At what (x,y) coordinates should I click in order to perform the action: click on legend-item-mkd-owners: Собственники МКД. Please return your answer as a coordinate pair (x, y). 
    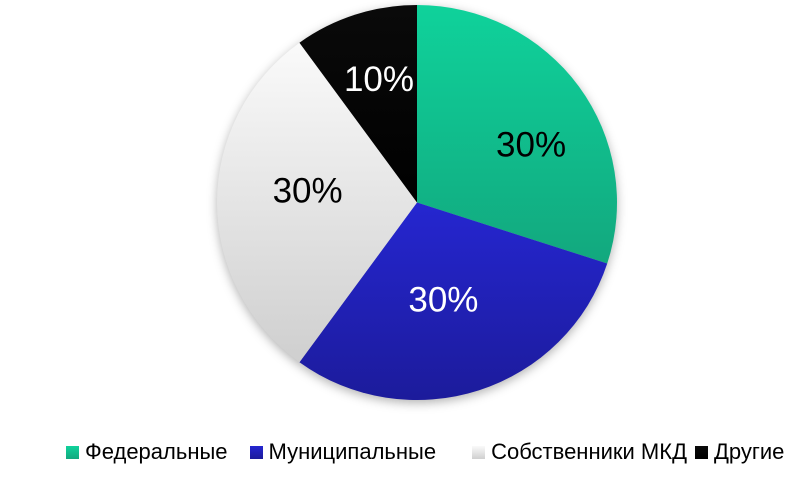
    Looking at the image, I should click on (579, 452).